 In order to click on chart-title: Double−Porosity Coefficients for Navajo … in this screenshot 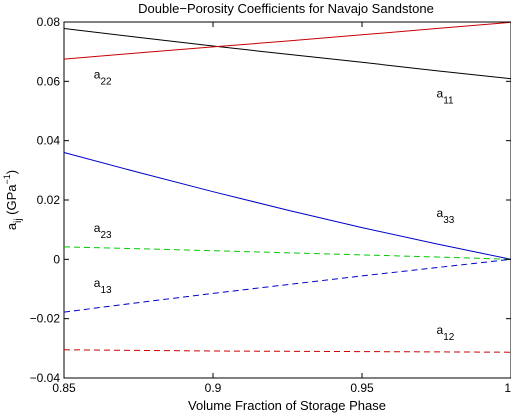, I will do `click(286, 8)`.